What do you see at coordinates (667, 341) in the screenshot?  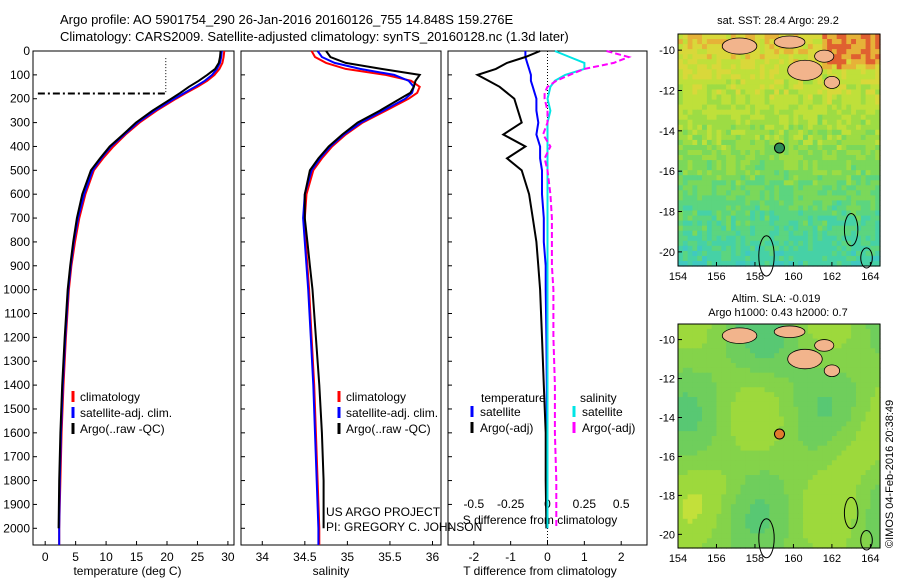 I see `sla-map-lat-label: -10` at bounding box center [667, 341].